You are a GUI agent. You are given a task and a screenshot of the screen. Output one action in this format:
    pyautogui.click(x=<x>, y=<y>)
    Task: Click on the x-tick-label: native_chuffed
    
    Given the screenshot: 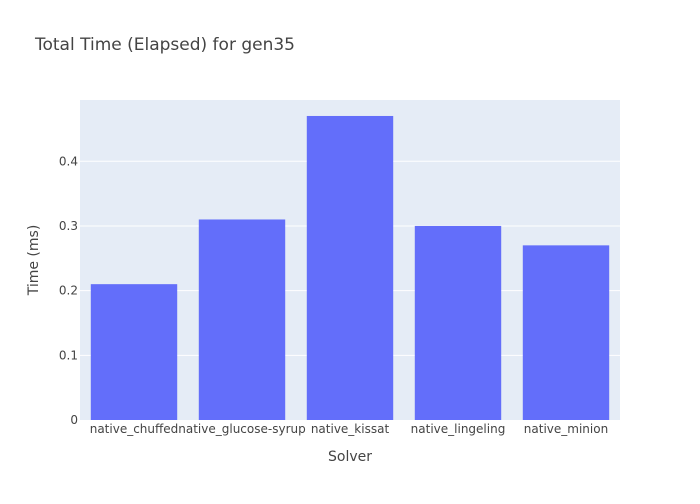 What is the action you would take?
    pyautogui.click(x=134, y=429)
    